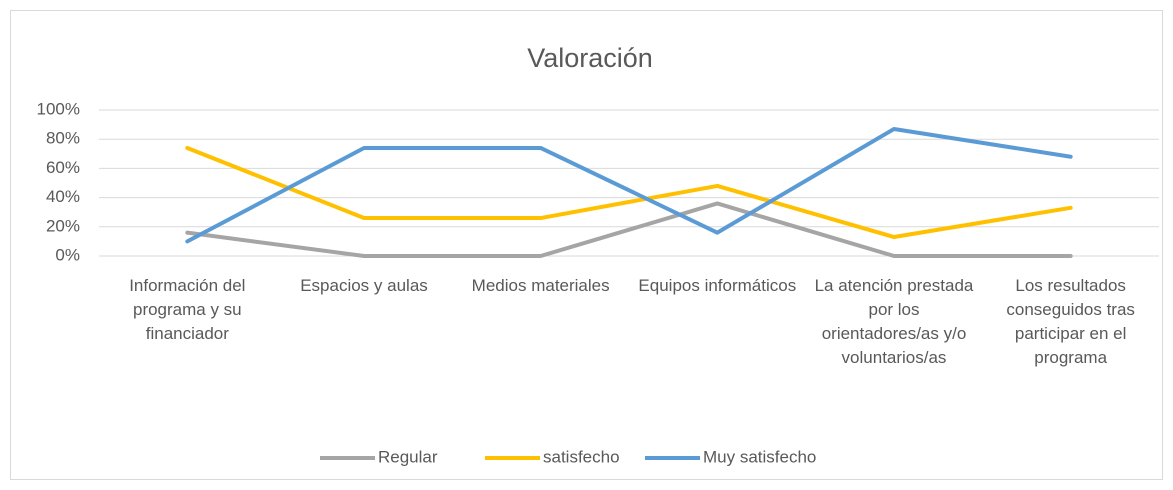 This screenshot has width=1173, height=490. Describe the element at coordinates (581, 456) in the screenshot. I see `legend-label: satisfecho` at that location.